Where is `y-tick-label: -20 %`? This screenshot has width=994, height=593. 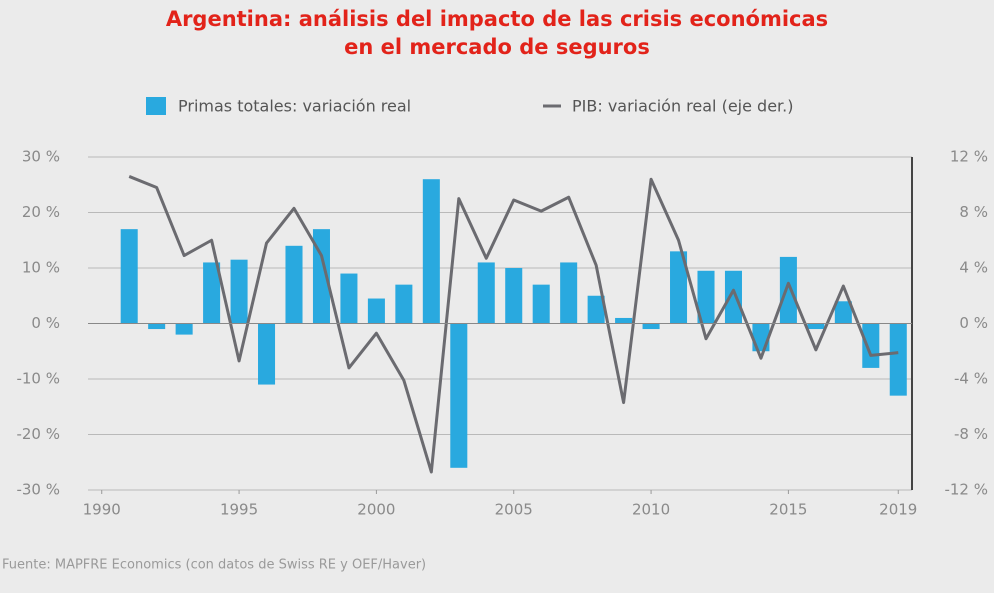 y-tick-label: -20 % is located at coordinates (38, 434).